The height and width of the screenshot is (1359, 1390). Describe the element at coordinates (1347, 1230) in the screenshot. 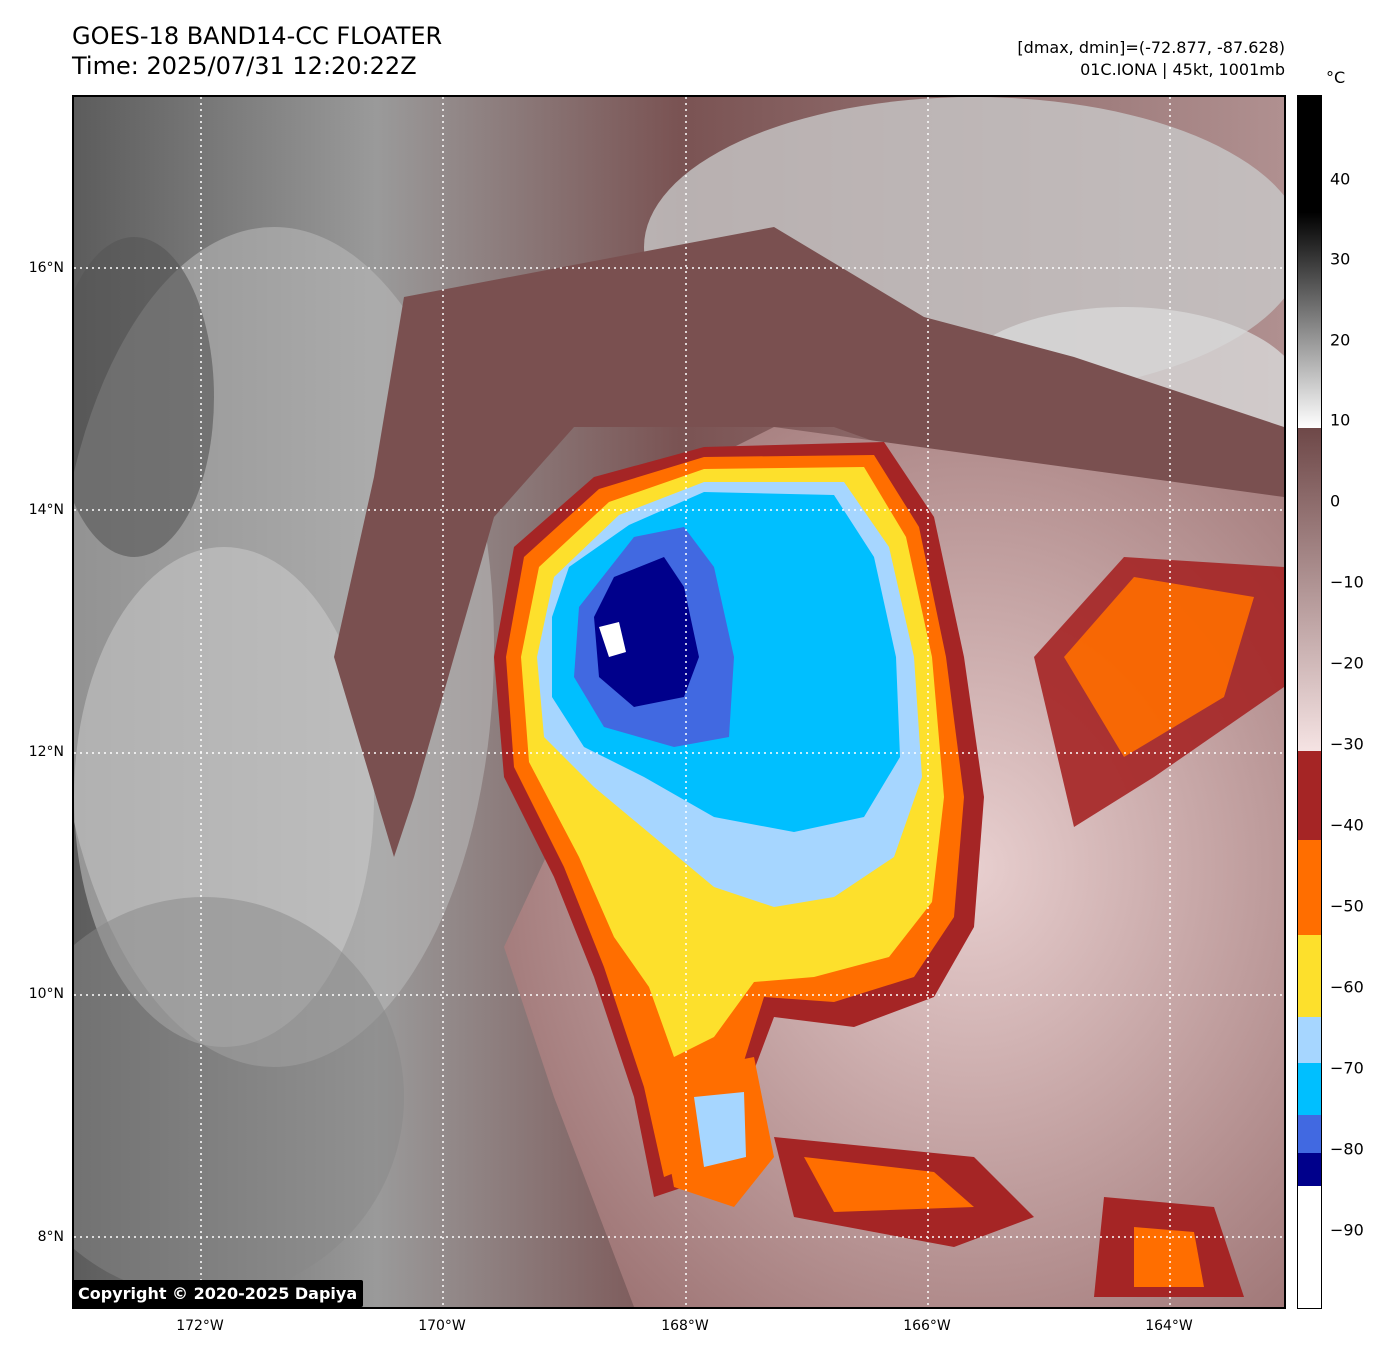

I see `cbar-label-neg90: −90` at that location.